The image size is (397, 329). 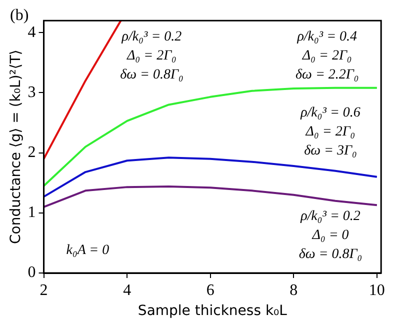 What do you see at coordinates (32, 273) in the screenshot?
I see `y-tick-label: 0` at bounding box center [32, 273].